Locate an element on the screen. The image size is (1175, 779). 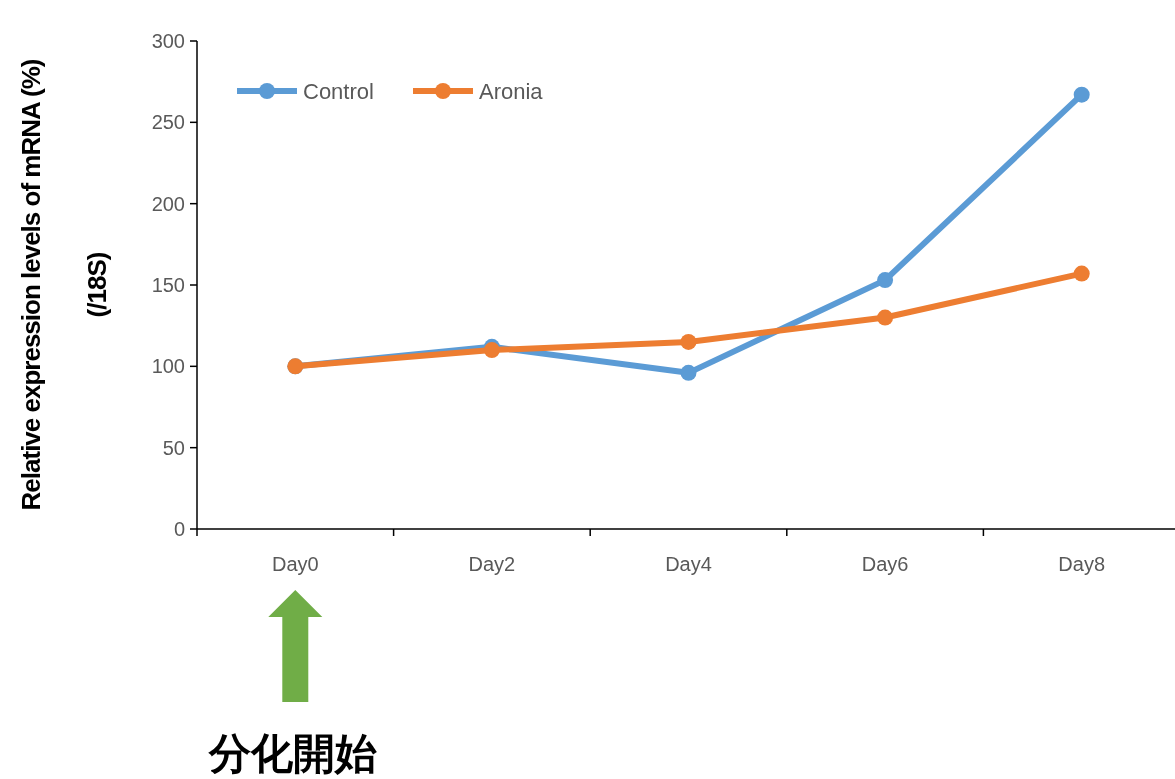
y-tick-label: 300 is located at coordinates (168, 41).